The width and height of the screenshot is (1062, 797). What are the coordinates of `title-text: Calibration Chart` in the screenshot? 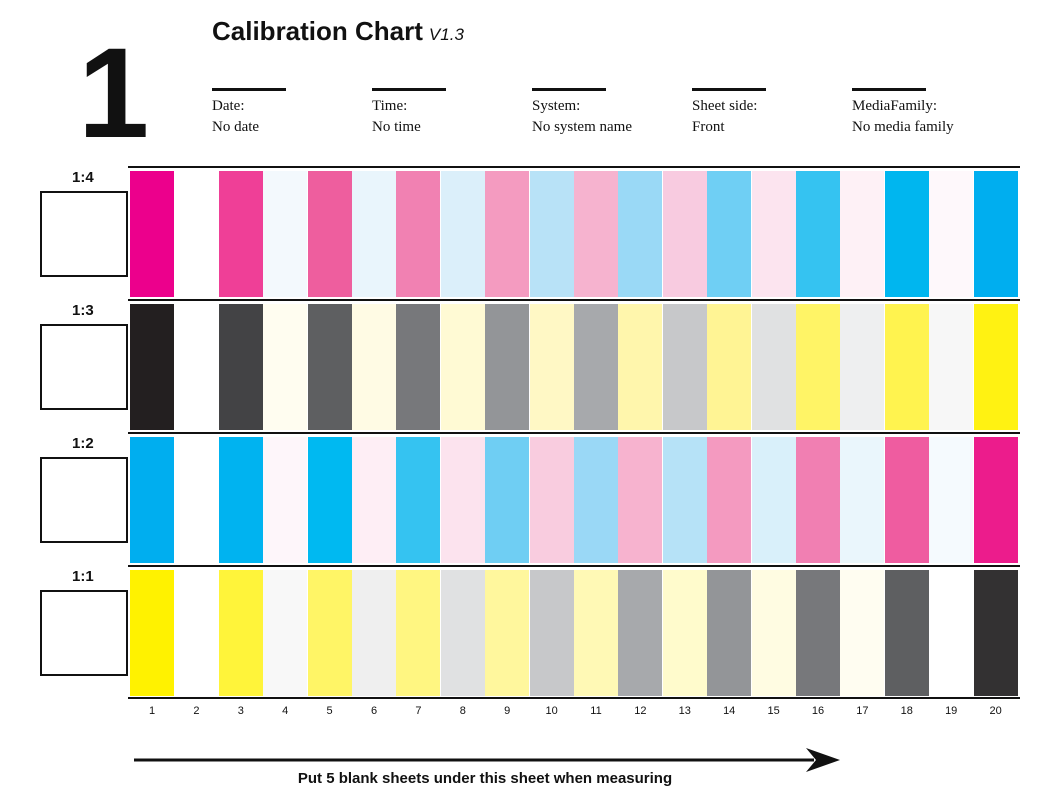 It's located at (317, 31).